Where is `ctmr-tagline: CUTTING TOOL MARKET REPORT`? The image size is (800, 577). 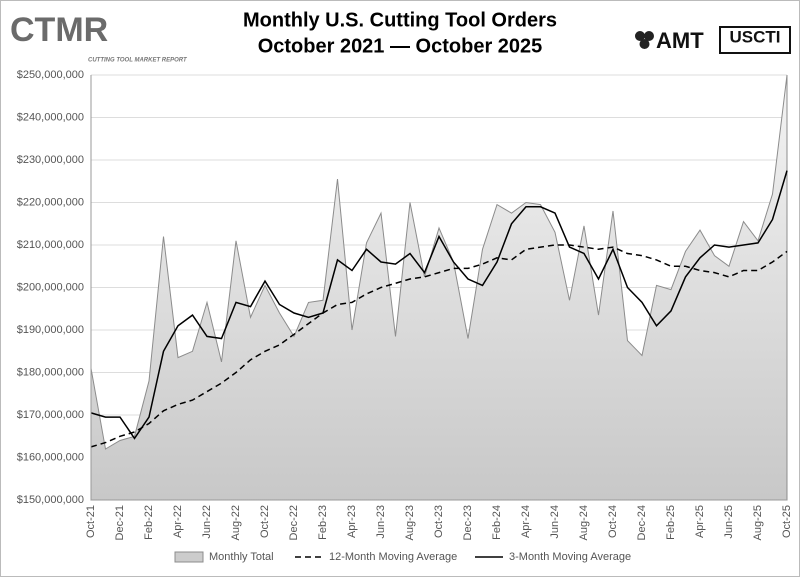
ctmr-tagline: CUTTING TOOL MARKET REPORT is located at coordinates (138, 61).